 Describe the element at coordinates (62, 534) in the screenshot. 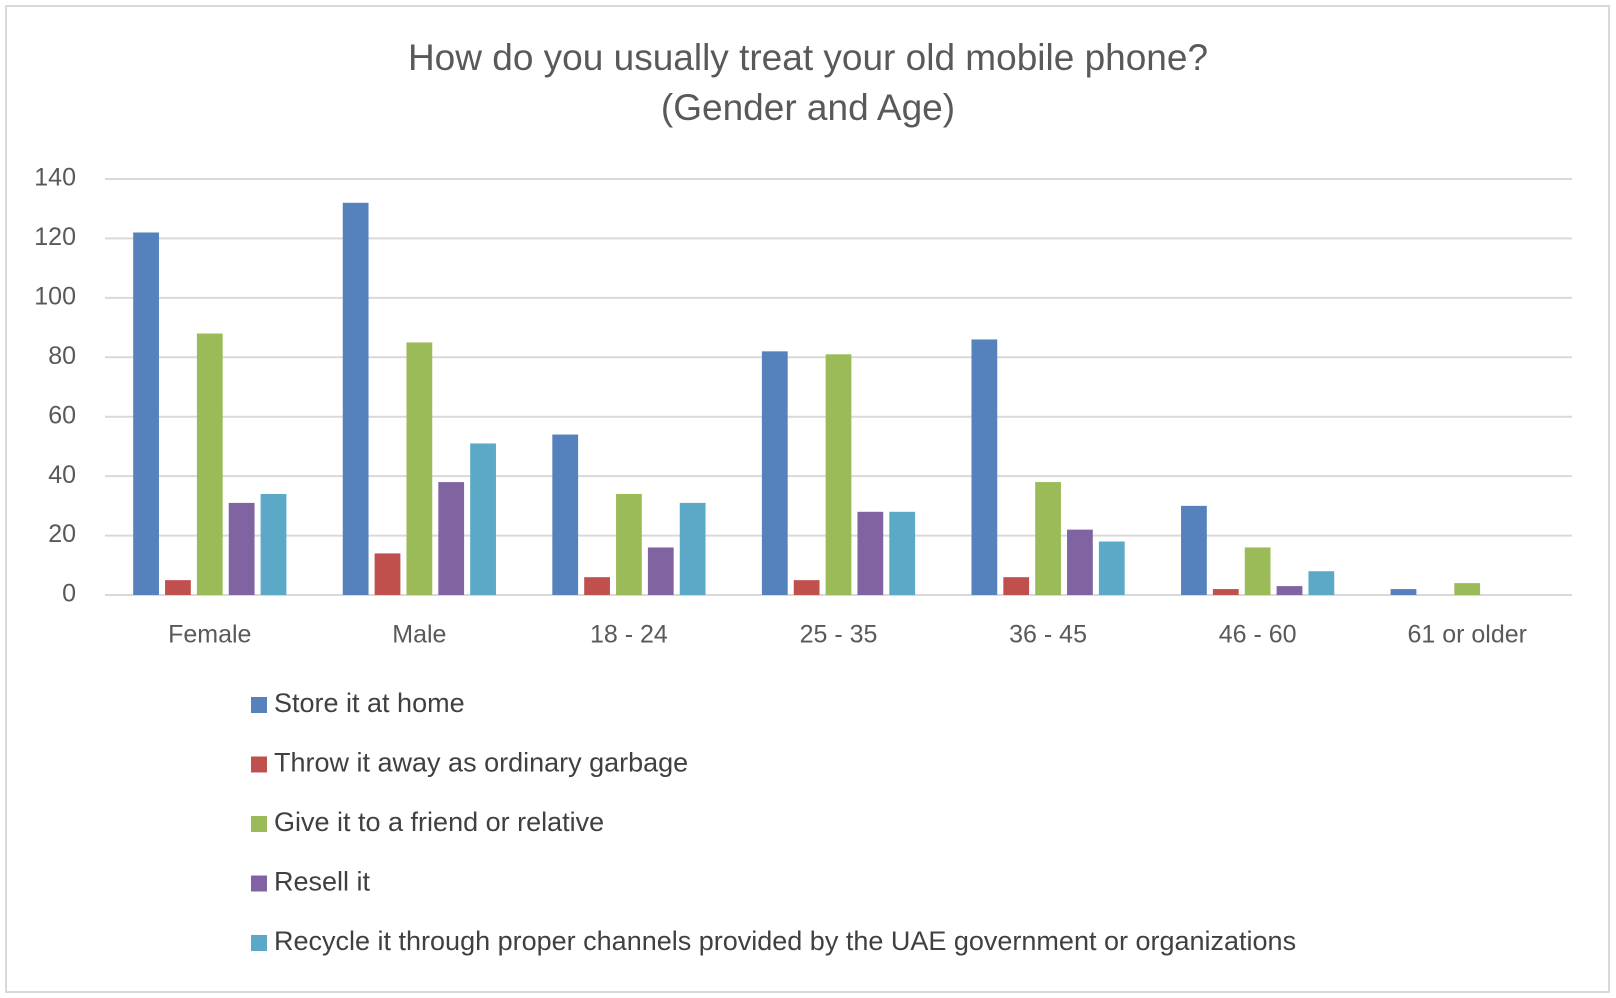

I see `y-tick-label: 20` at that location.